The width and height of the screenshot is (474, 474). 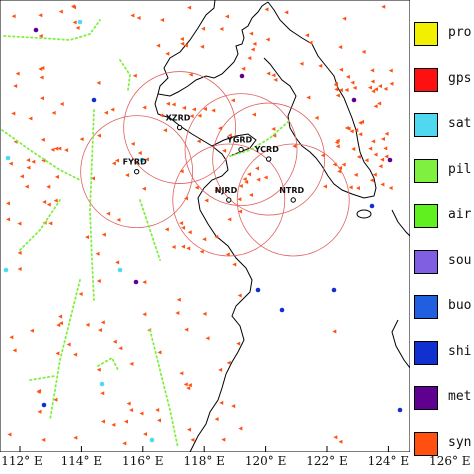 I want to click on legend-label: air, so click(x=460, y=214).